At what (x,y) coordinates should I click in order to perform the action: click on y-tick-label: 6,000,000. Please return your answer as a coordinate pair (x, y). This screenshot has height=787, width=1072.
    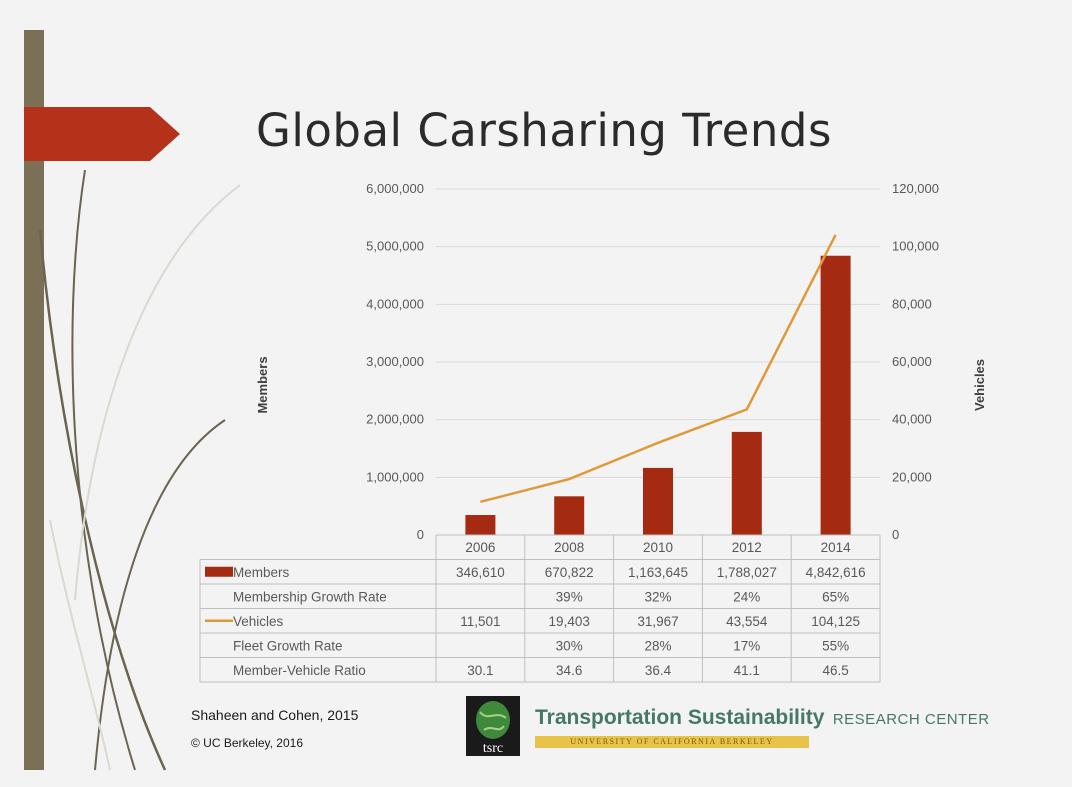
    Looking at the image, I should click on (395, 188).